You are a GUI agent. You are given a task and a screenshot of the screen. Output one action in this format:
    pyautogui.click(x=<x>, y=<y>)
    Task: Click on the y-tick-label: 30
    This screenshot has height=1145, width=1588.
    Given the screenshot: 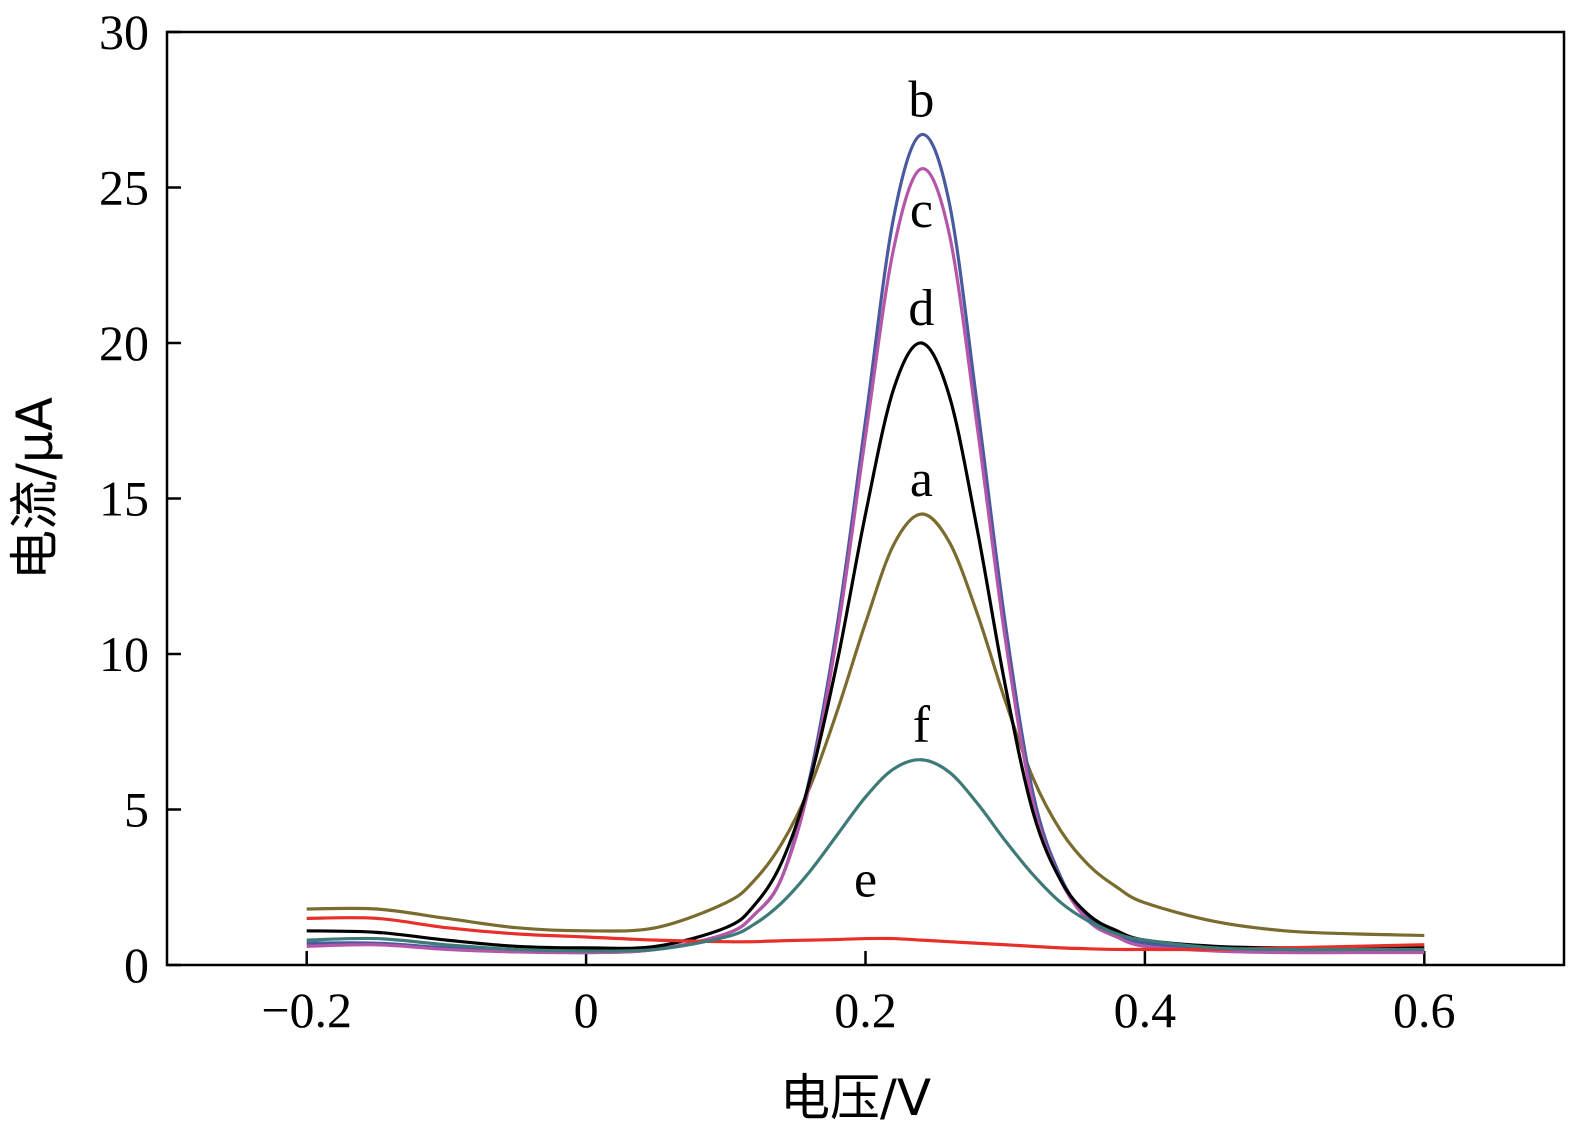 What is the action you would take?
    pyautogui.click(x=124, y=32)
    